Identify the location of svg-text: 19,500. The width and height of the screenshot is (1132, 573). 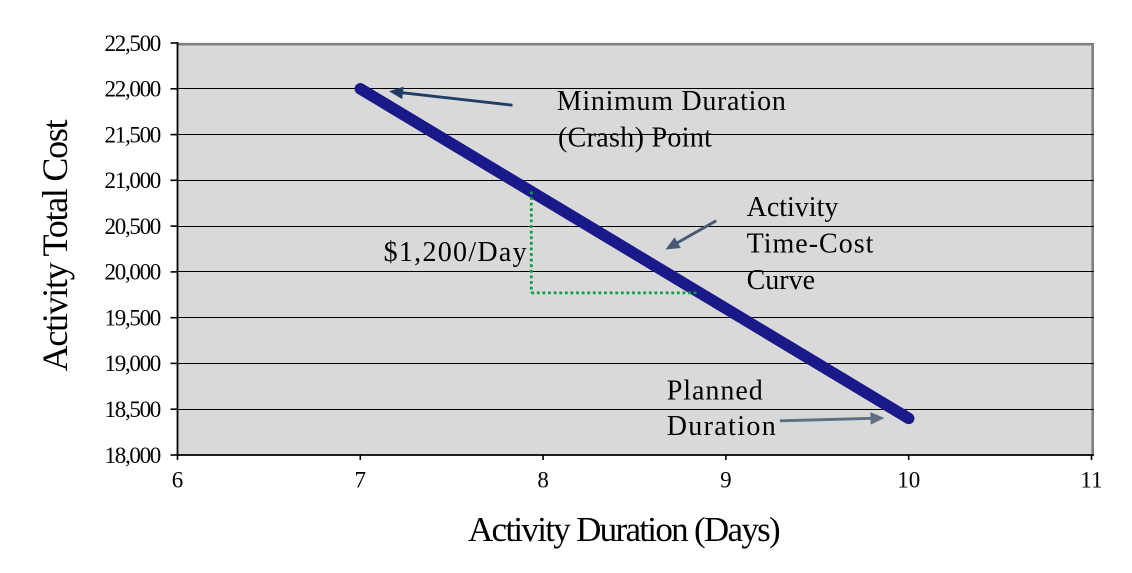
(133, 318).